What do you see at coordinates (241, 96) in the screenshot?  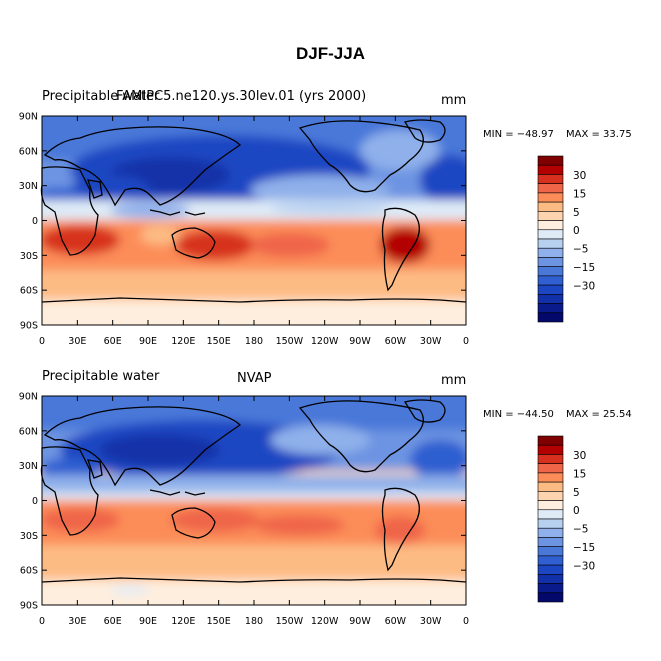 I see `panel1-center-label: FAMIPC5.ne120.ys.30lev.01 (yrs 2000)` at bounding box center [241, 96].